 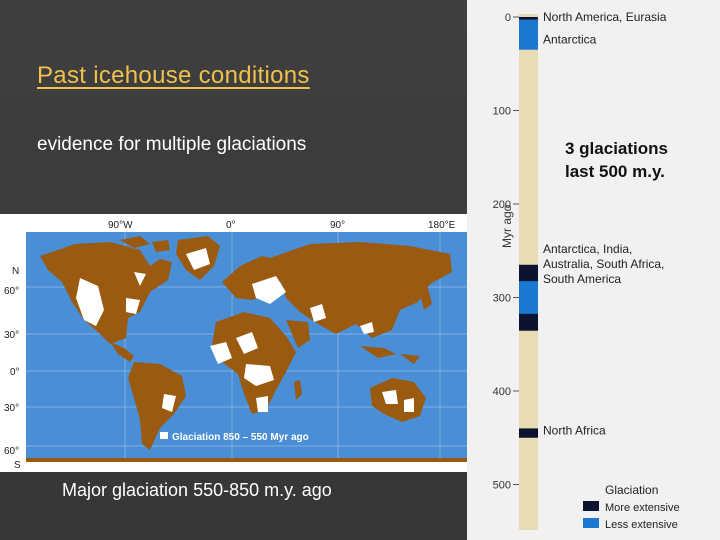 What do you see at coordinates (616, 148) in the screenshot?
I see `note-line-1: 3 glaciations` at bounding box center [616, 148].